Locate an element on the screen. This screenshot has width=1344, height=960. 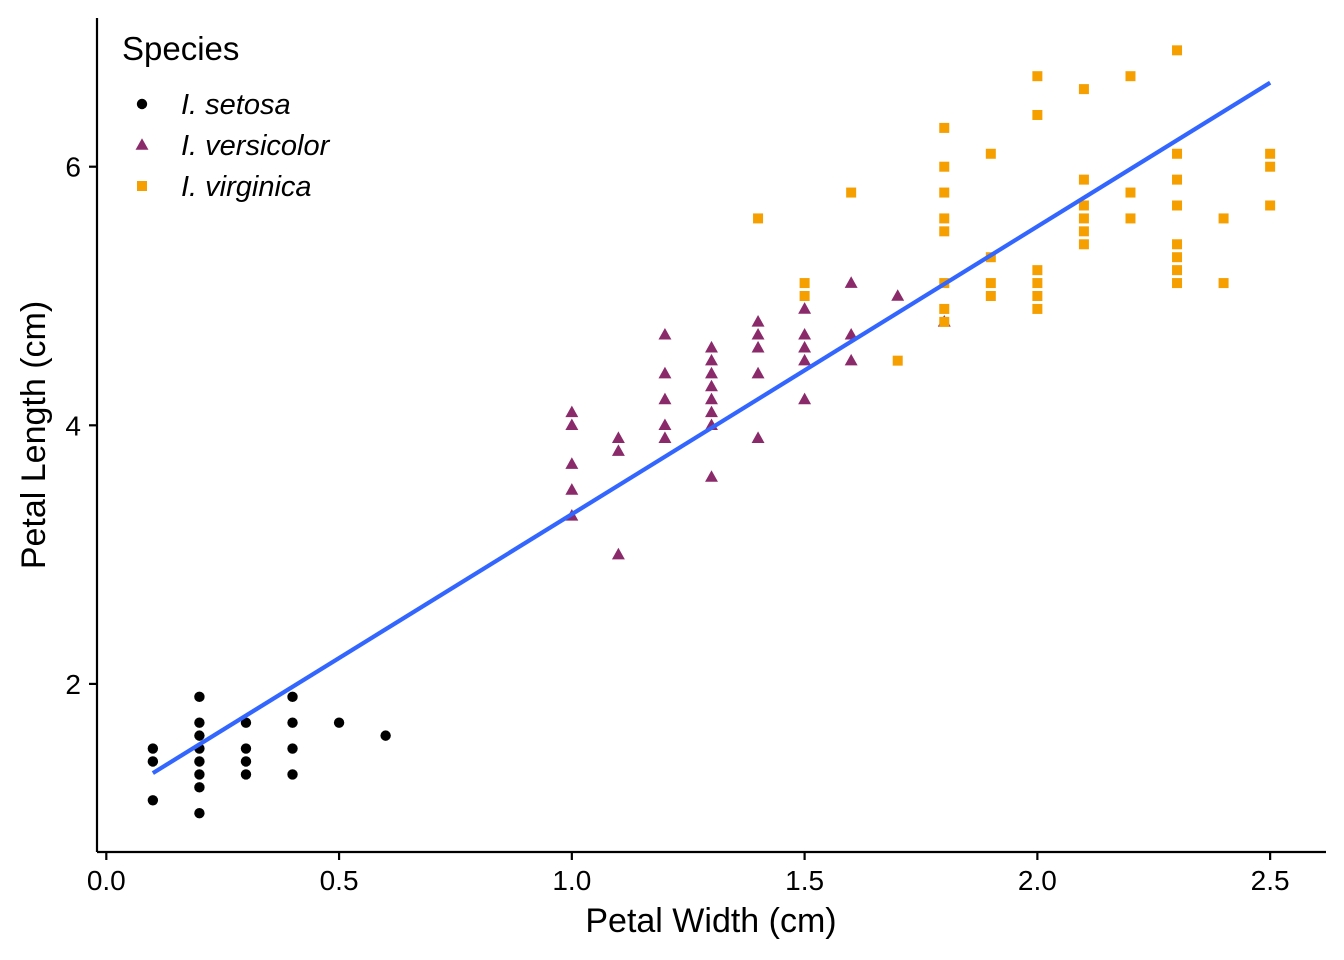
x-tick-label: 2.5 is located at coordinates (1270, 880).